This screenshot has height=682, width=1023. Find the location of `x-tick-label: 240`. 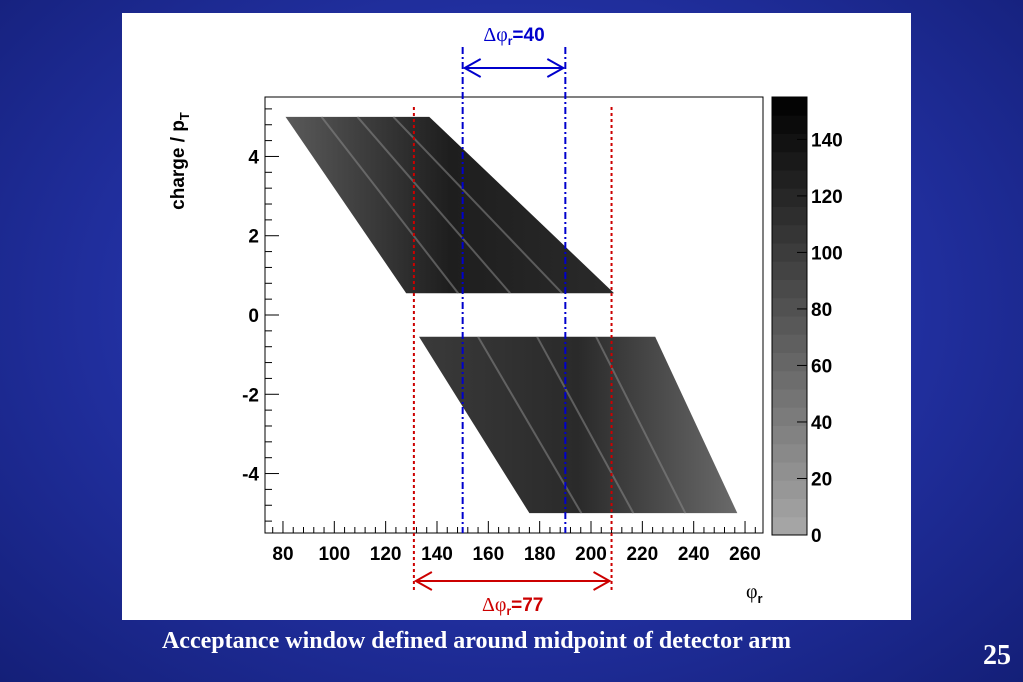

x-tick-label: 240 is located at coordinates (694, 554).